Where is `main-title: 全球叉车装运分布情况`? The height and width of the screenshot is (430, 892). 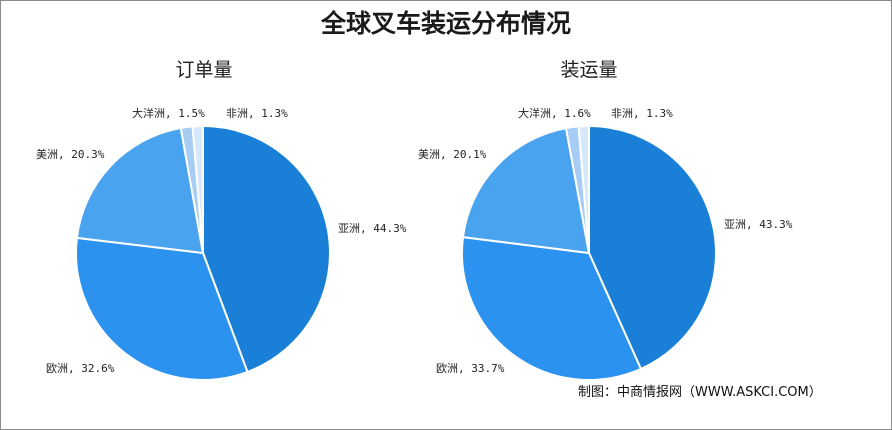
main-title: 全球叉车装运分布情况 is located at coordinates (445, 23).